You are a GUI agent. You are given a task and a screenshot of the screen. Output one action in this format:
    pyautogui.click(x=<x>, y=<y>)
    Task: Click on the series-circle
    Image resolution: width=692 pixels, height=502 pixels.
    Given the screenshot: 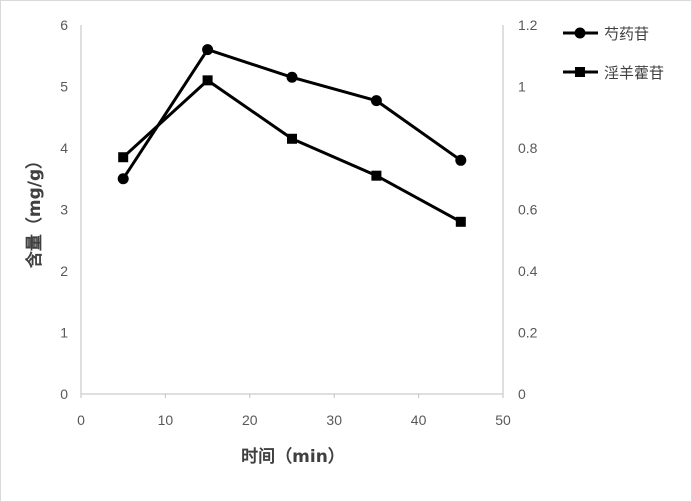 What is the action you would take?
    pyautogui.click(x=292, y=114)
    